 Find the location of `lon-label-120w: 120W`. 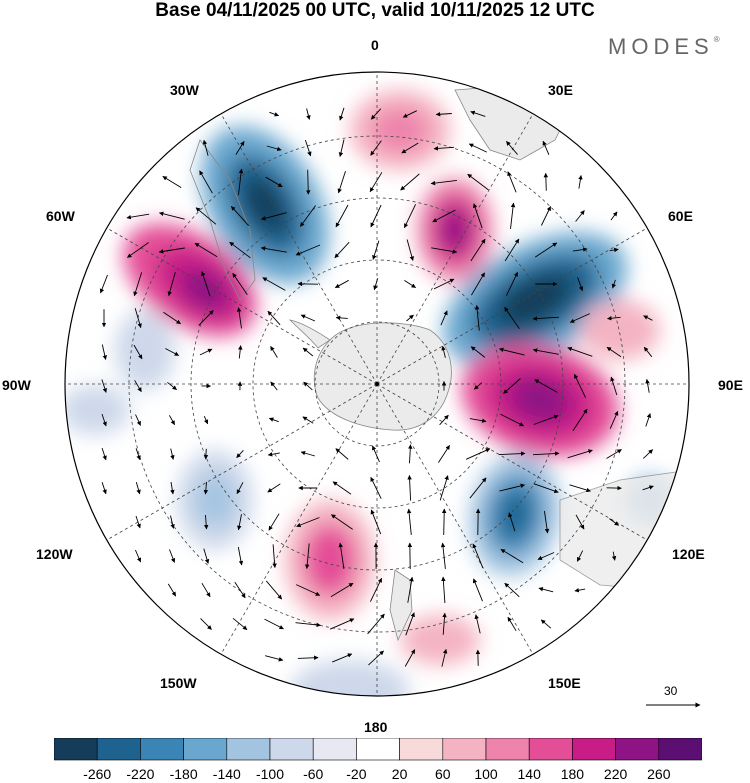

lon-label-120w: 120W is located at coordinates (54, 554).